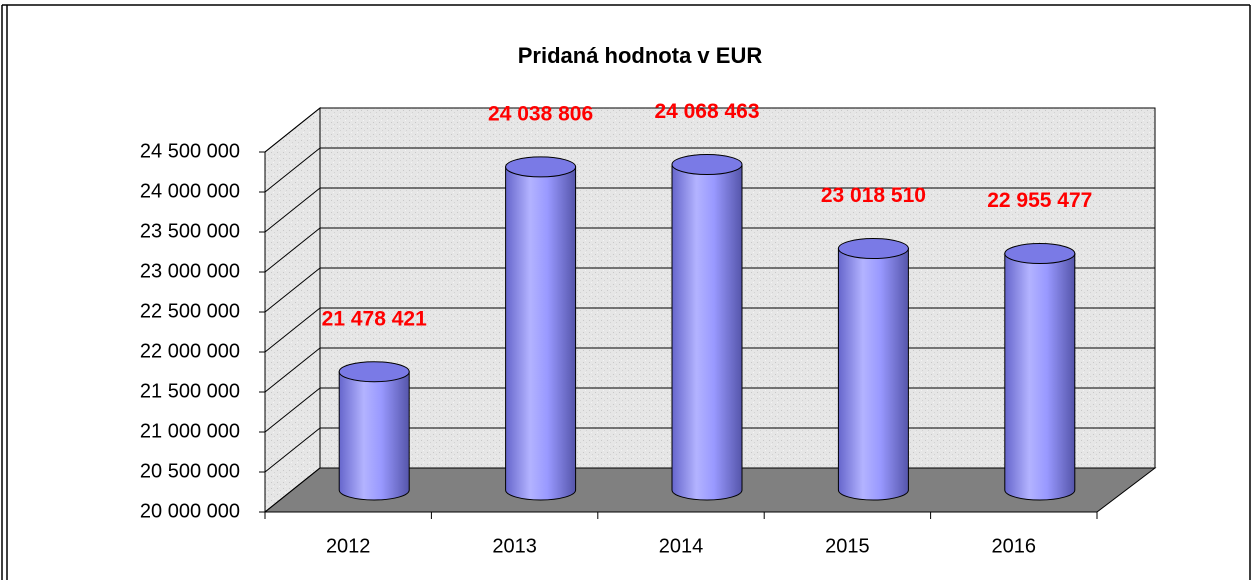 The height and width of the screenshot is (580, 1255). Describe the element at coordinates (847, 546) in the screenshot. I see `x-tick-label: 2015` at that location.